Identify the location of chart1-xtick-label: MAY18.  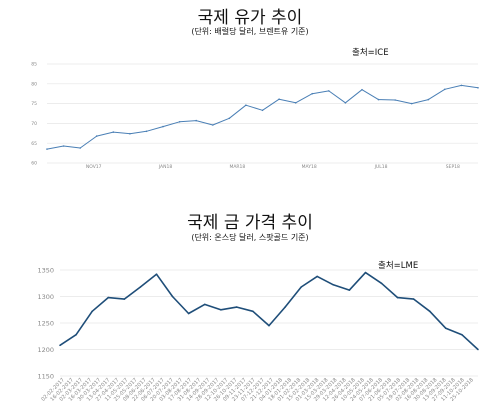
(309, 167).